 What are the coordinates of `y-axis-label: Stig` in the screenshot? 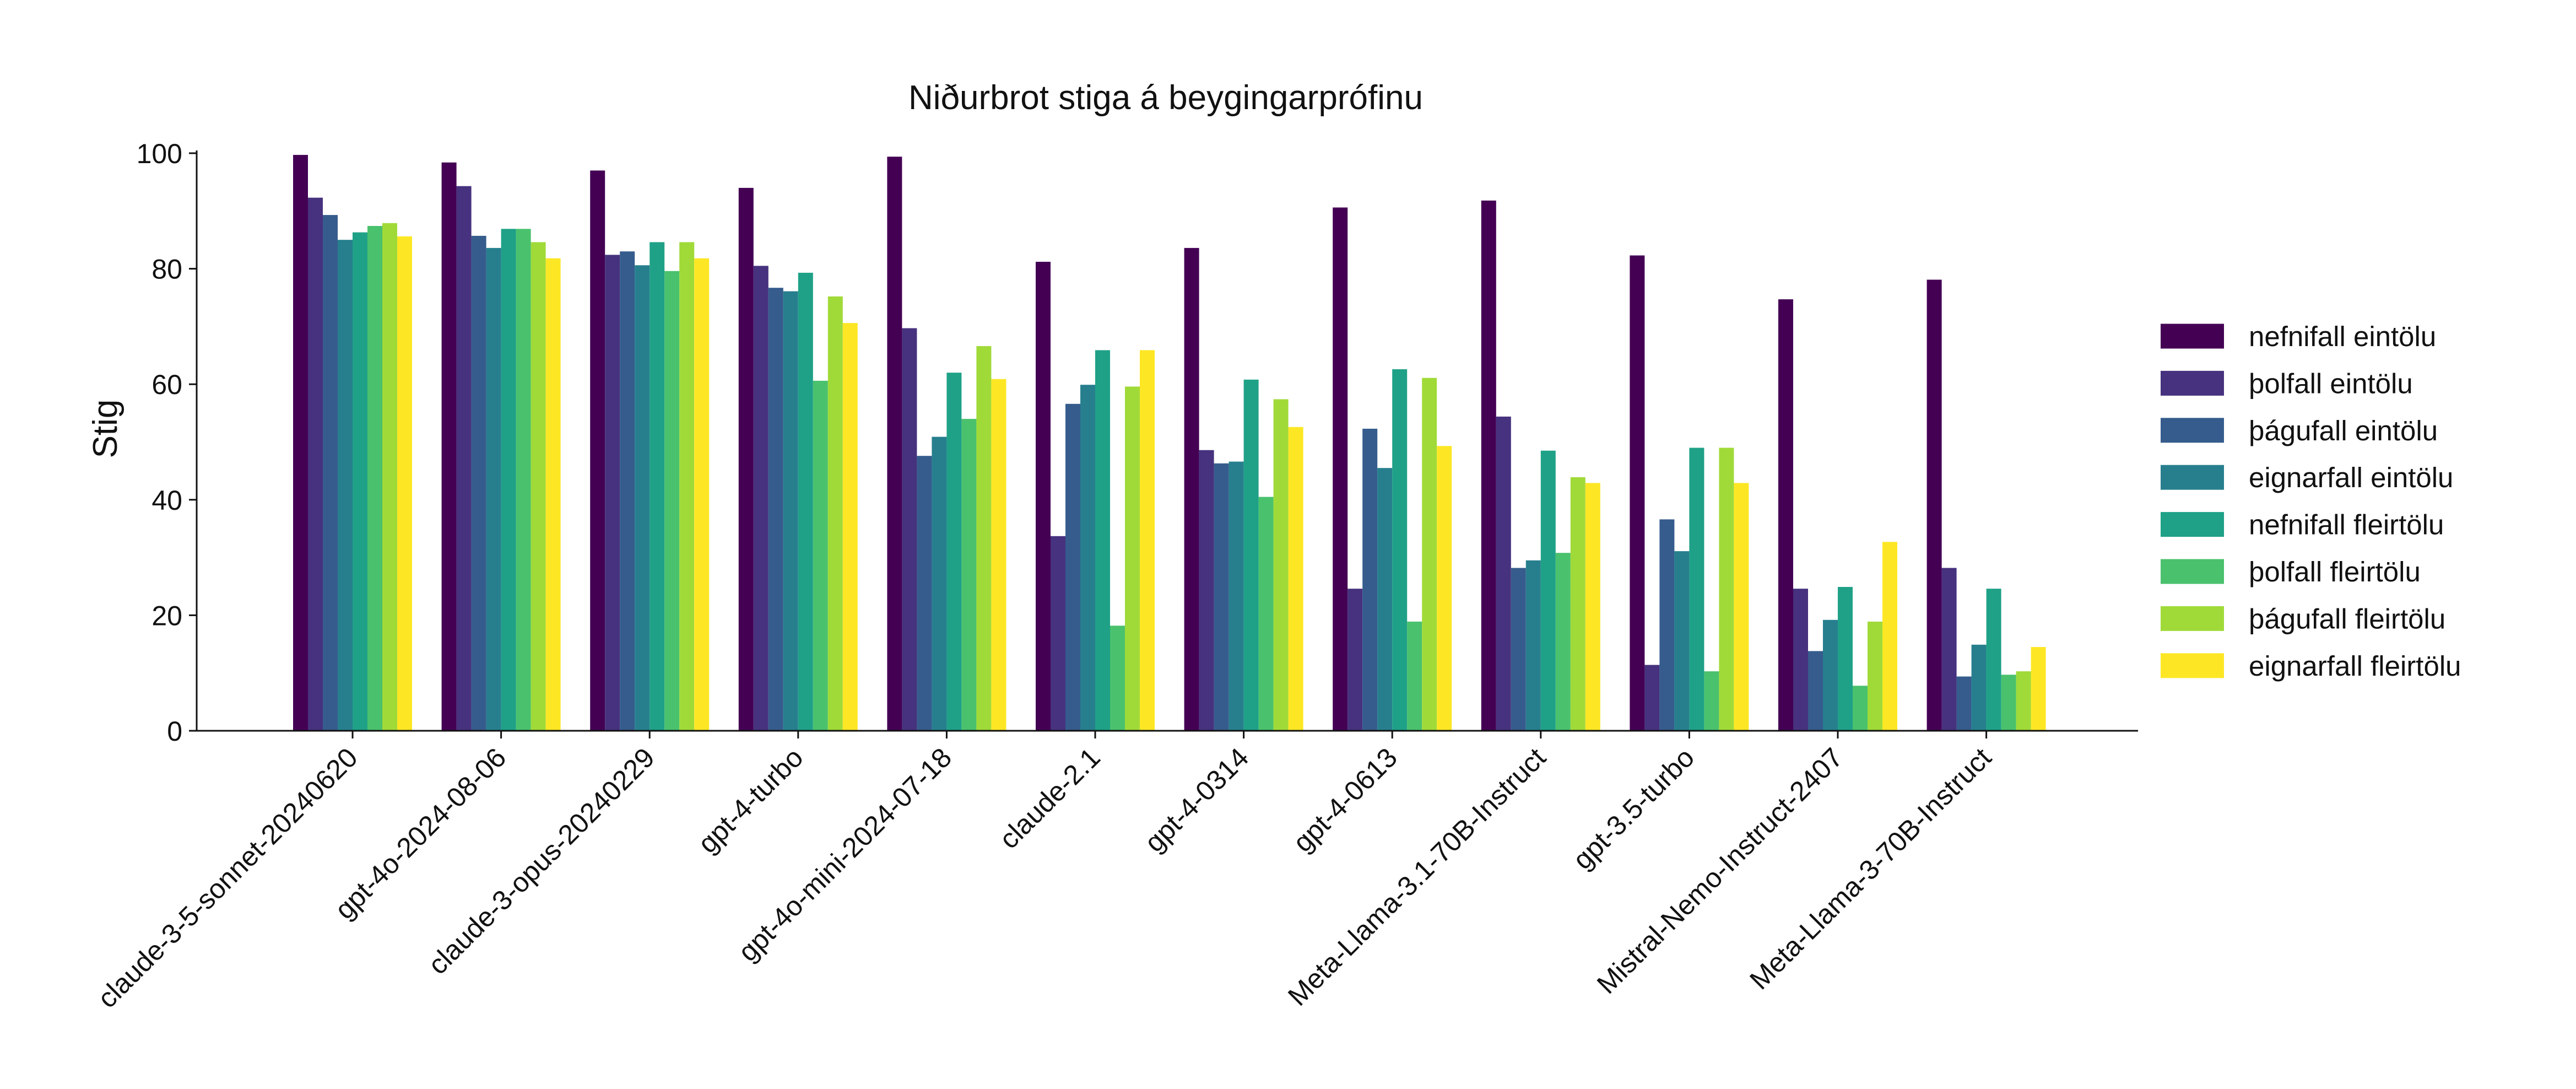 It's located at (106, 429).